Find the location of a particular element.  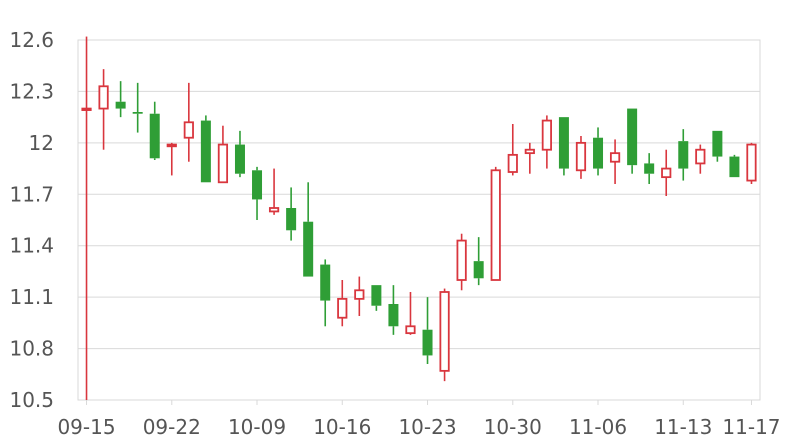

x-tick-label: 11-06 is located at coordinates (598, 427).